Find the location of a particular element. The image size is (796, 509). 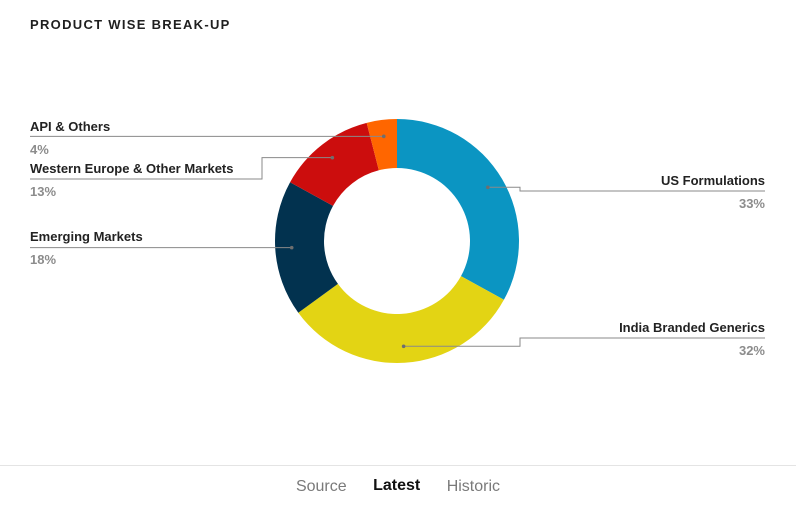

footer-tab-bar: Source Latest Historic is located at coordinates (398, 487).